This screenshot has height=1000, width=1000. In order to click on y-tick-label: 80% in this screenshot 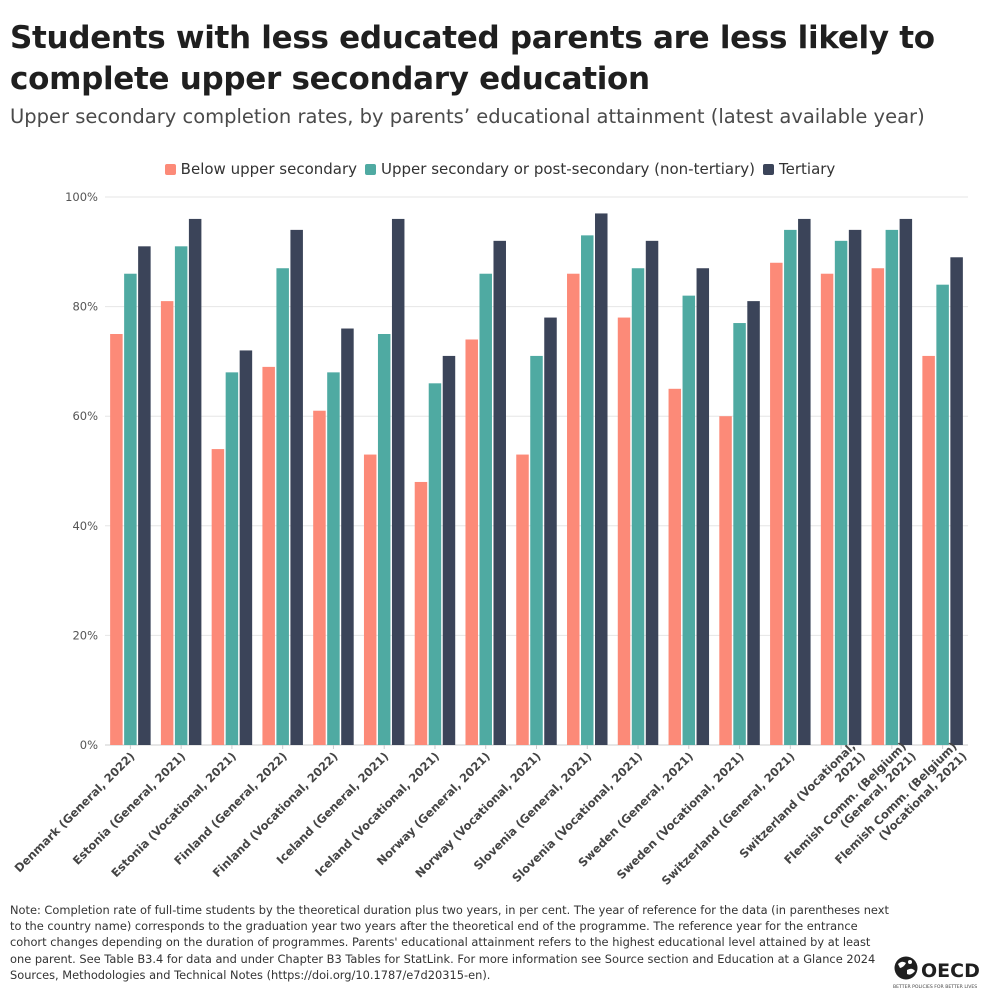, I will do `click(85, 307)`.